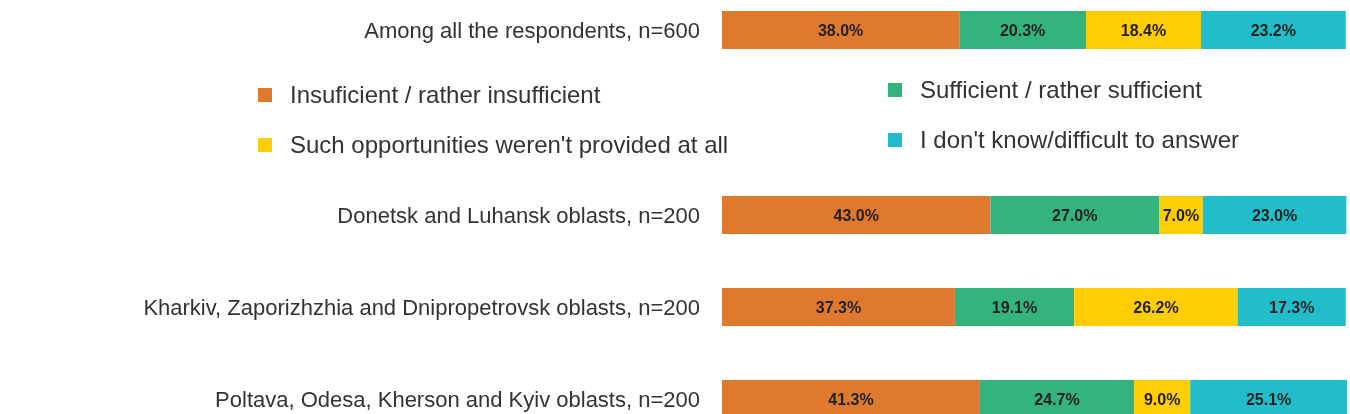  What do you see at coordinates (1143, 30) in the screenshot?
I see `data-label: 18.4%` at bounding box center [1143, 30].